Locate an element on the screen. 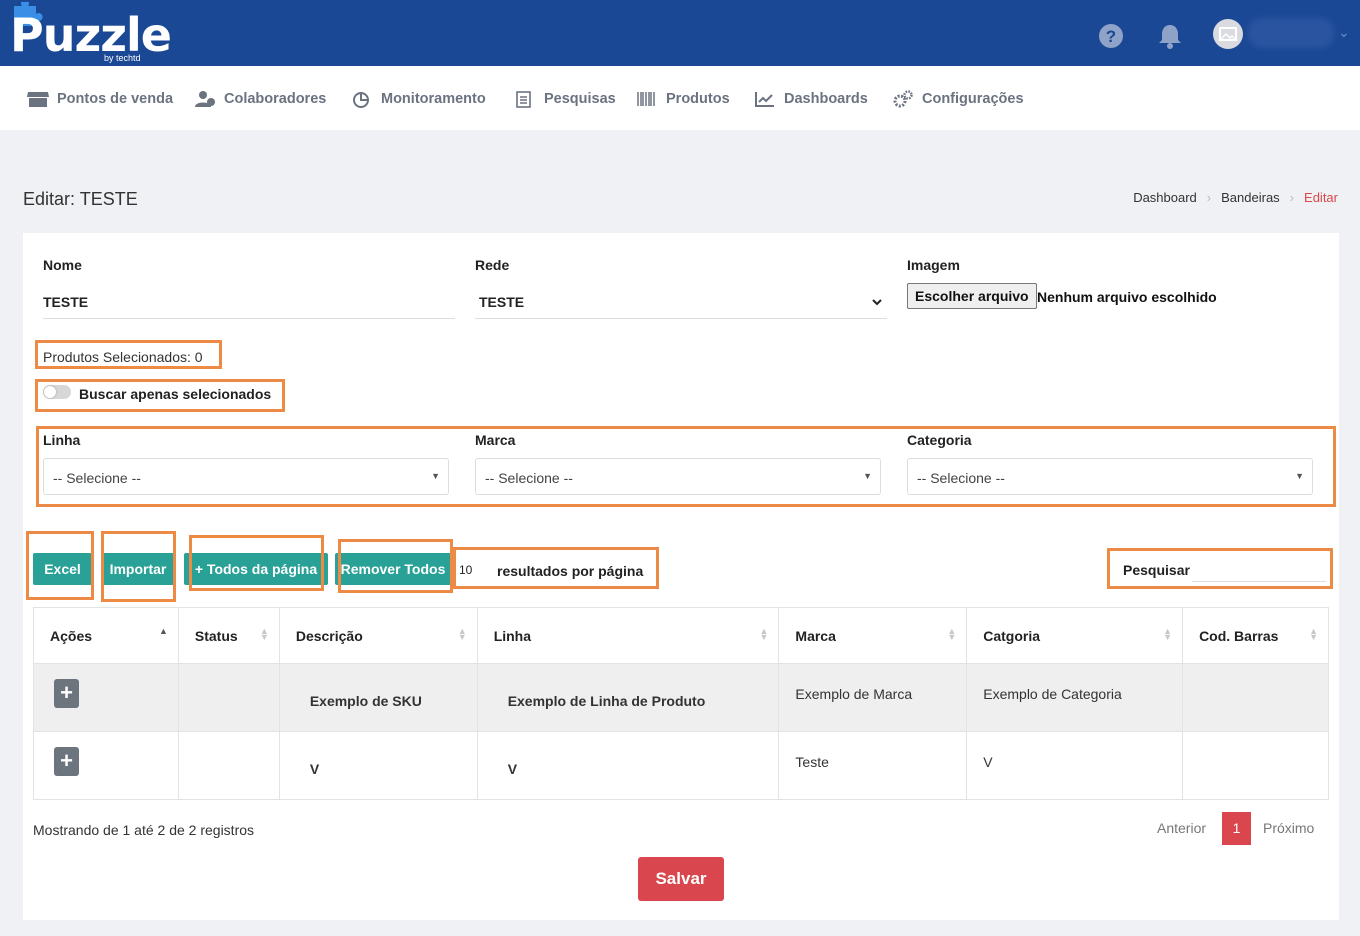 This screenshot has height=936, width=1360. header-label: Status is located at coordinates (216, 635).